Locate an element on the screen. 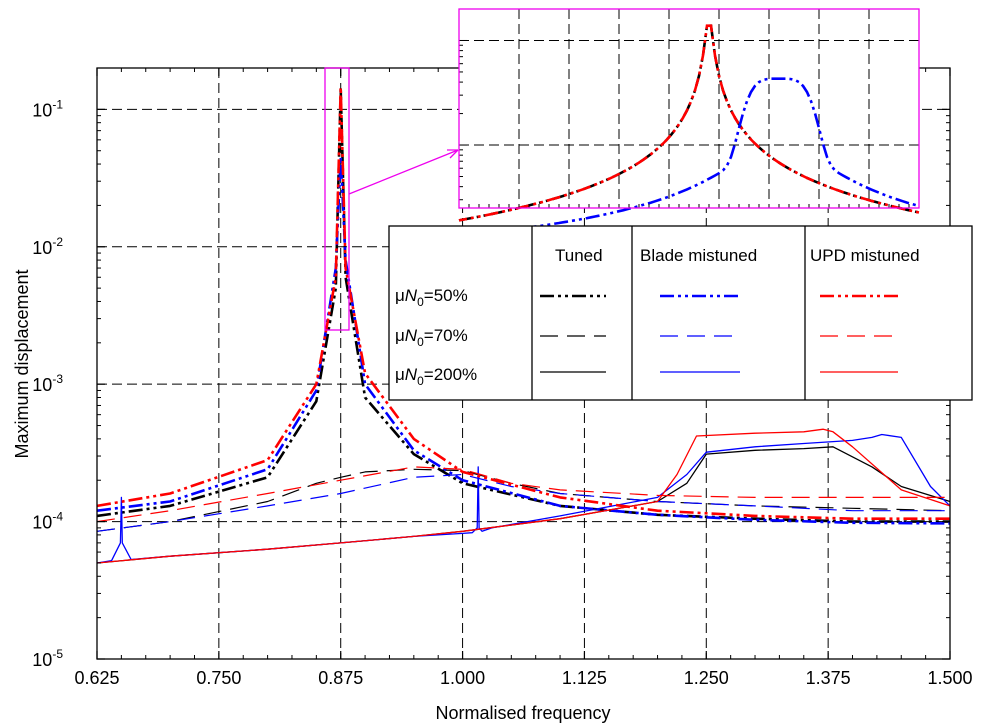  x-tick-label: 1.375 is located at coordinates (828, 678).